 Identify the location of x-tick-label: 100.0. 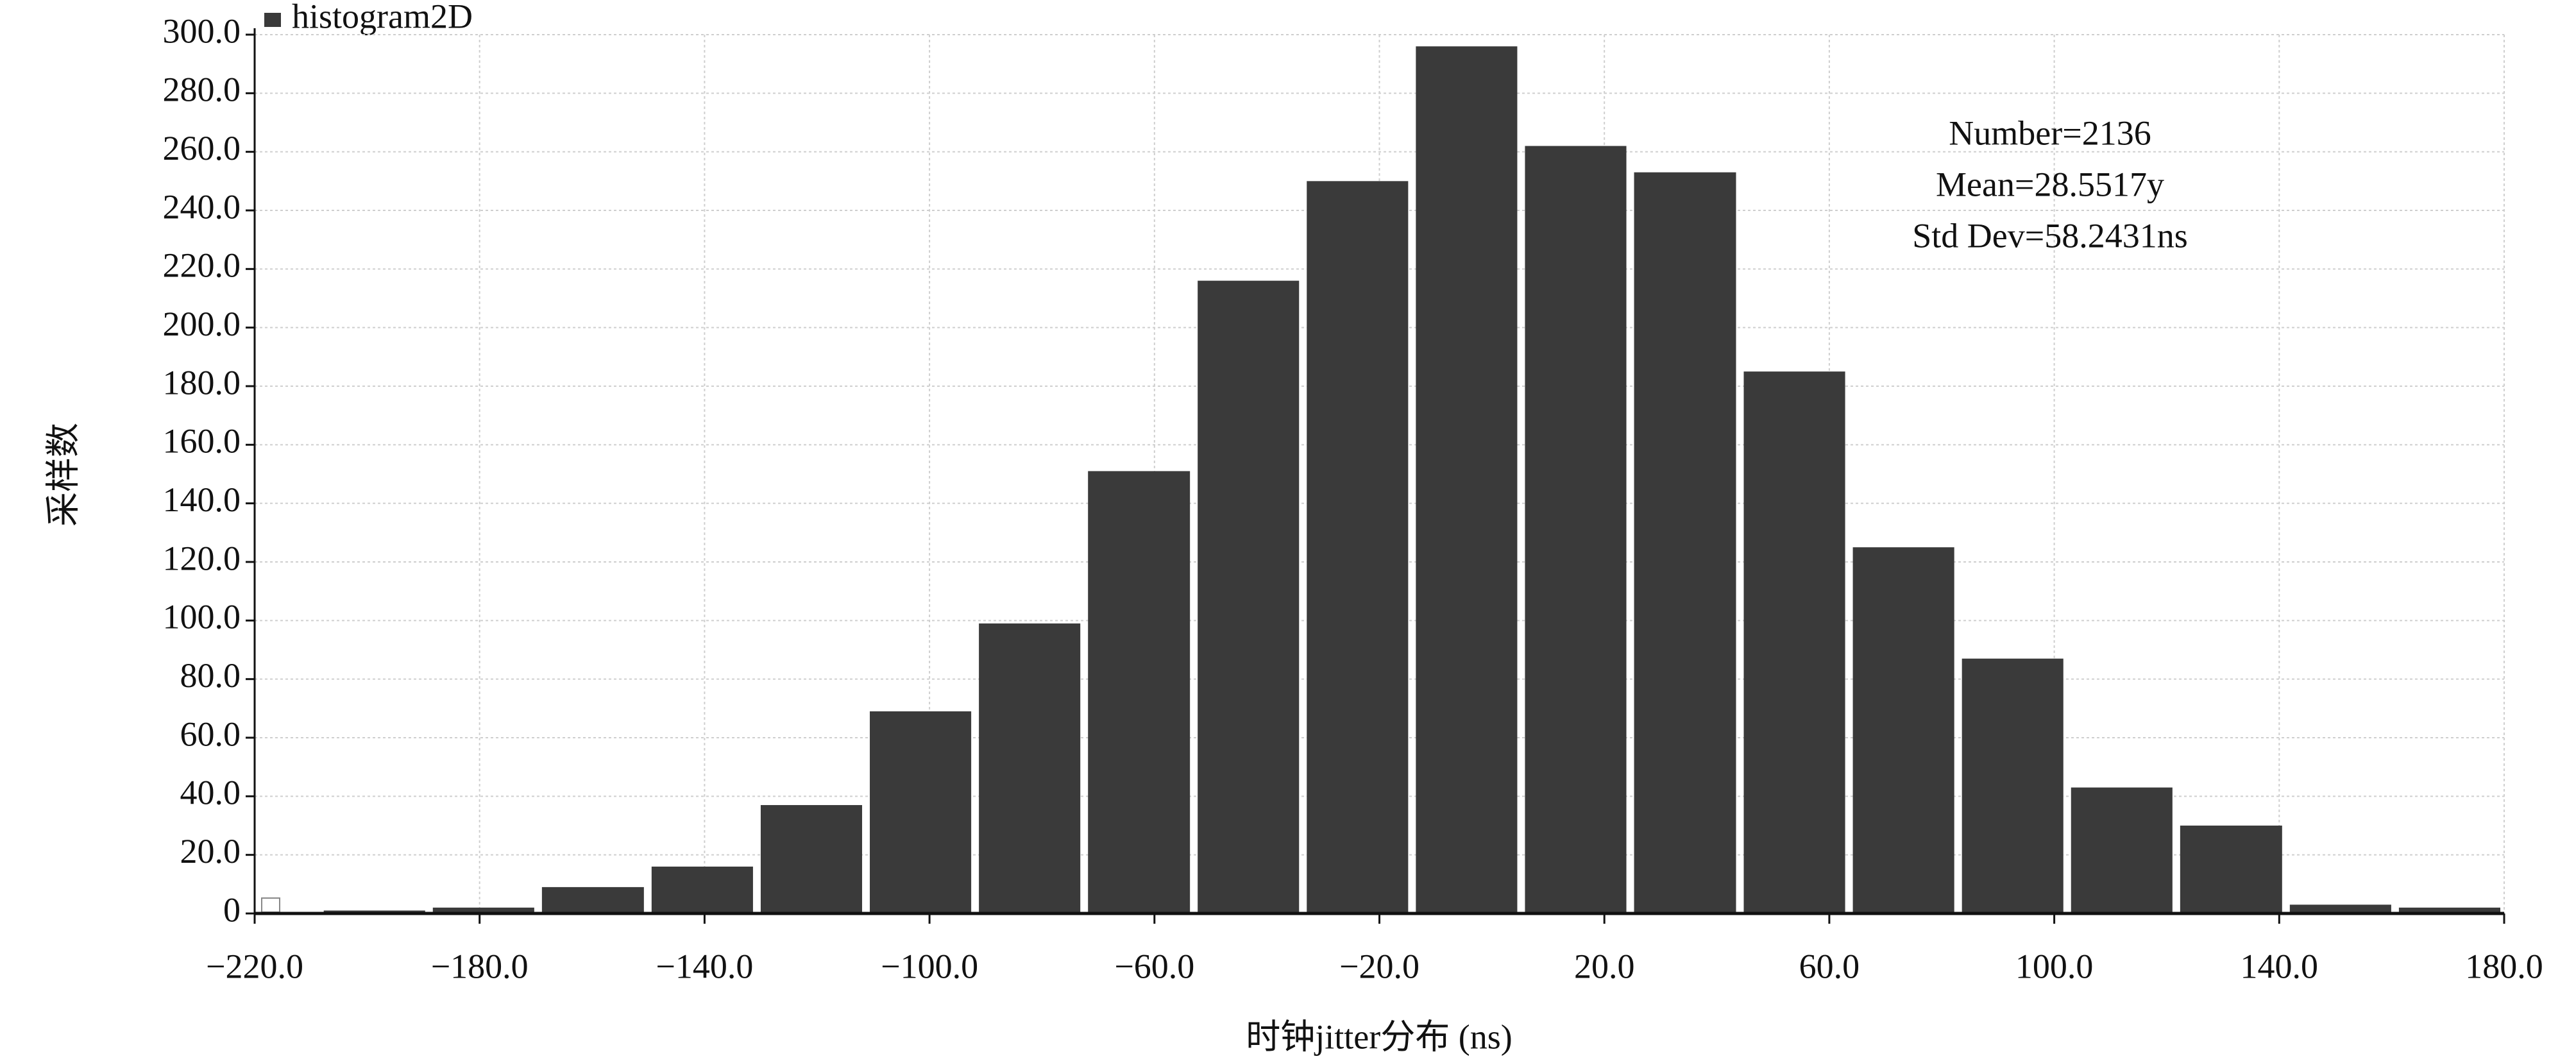
(2054, 966).